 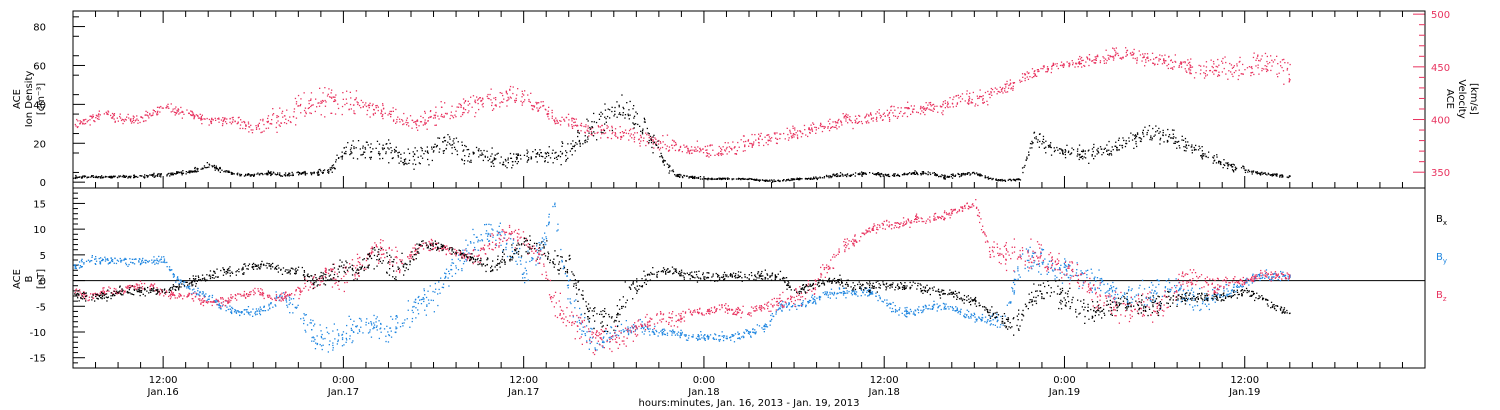 What do you see at coordinates (1440, 68) in the screenshot?
I see `top-right-tick-label: 450` at bounding box center [1440, 68].